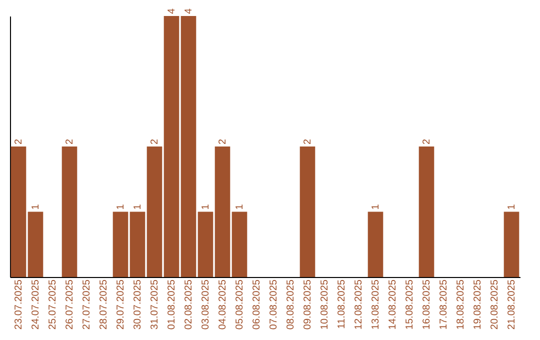 This screenshot has height=340, width=540. I want to click on x-tick-label: 20.08.2025, so click(495, 304).